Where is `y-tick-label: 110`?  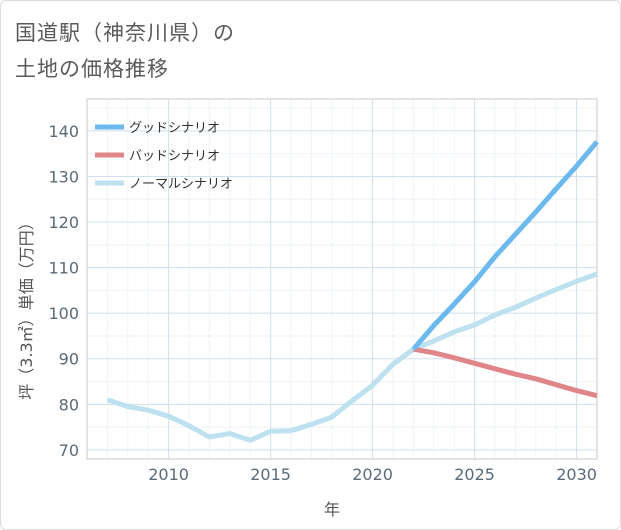
y-tick-label: 110 is located at coordinates (63, 268).